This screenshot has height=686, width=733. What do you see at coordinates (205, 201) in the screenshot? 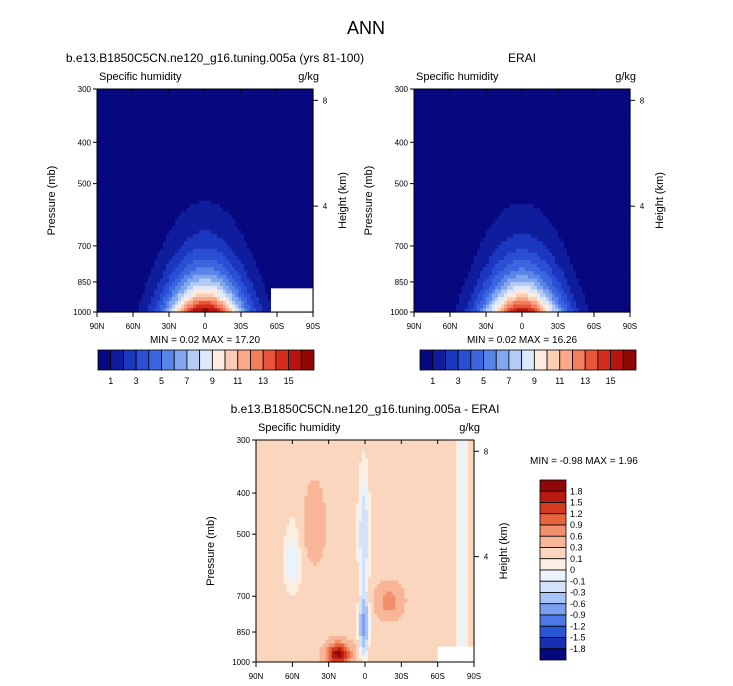
I see `contour-field` at bounding box center [205, 201].